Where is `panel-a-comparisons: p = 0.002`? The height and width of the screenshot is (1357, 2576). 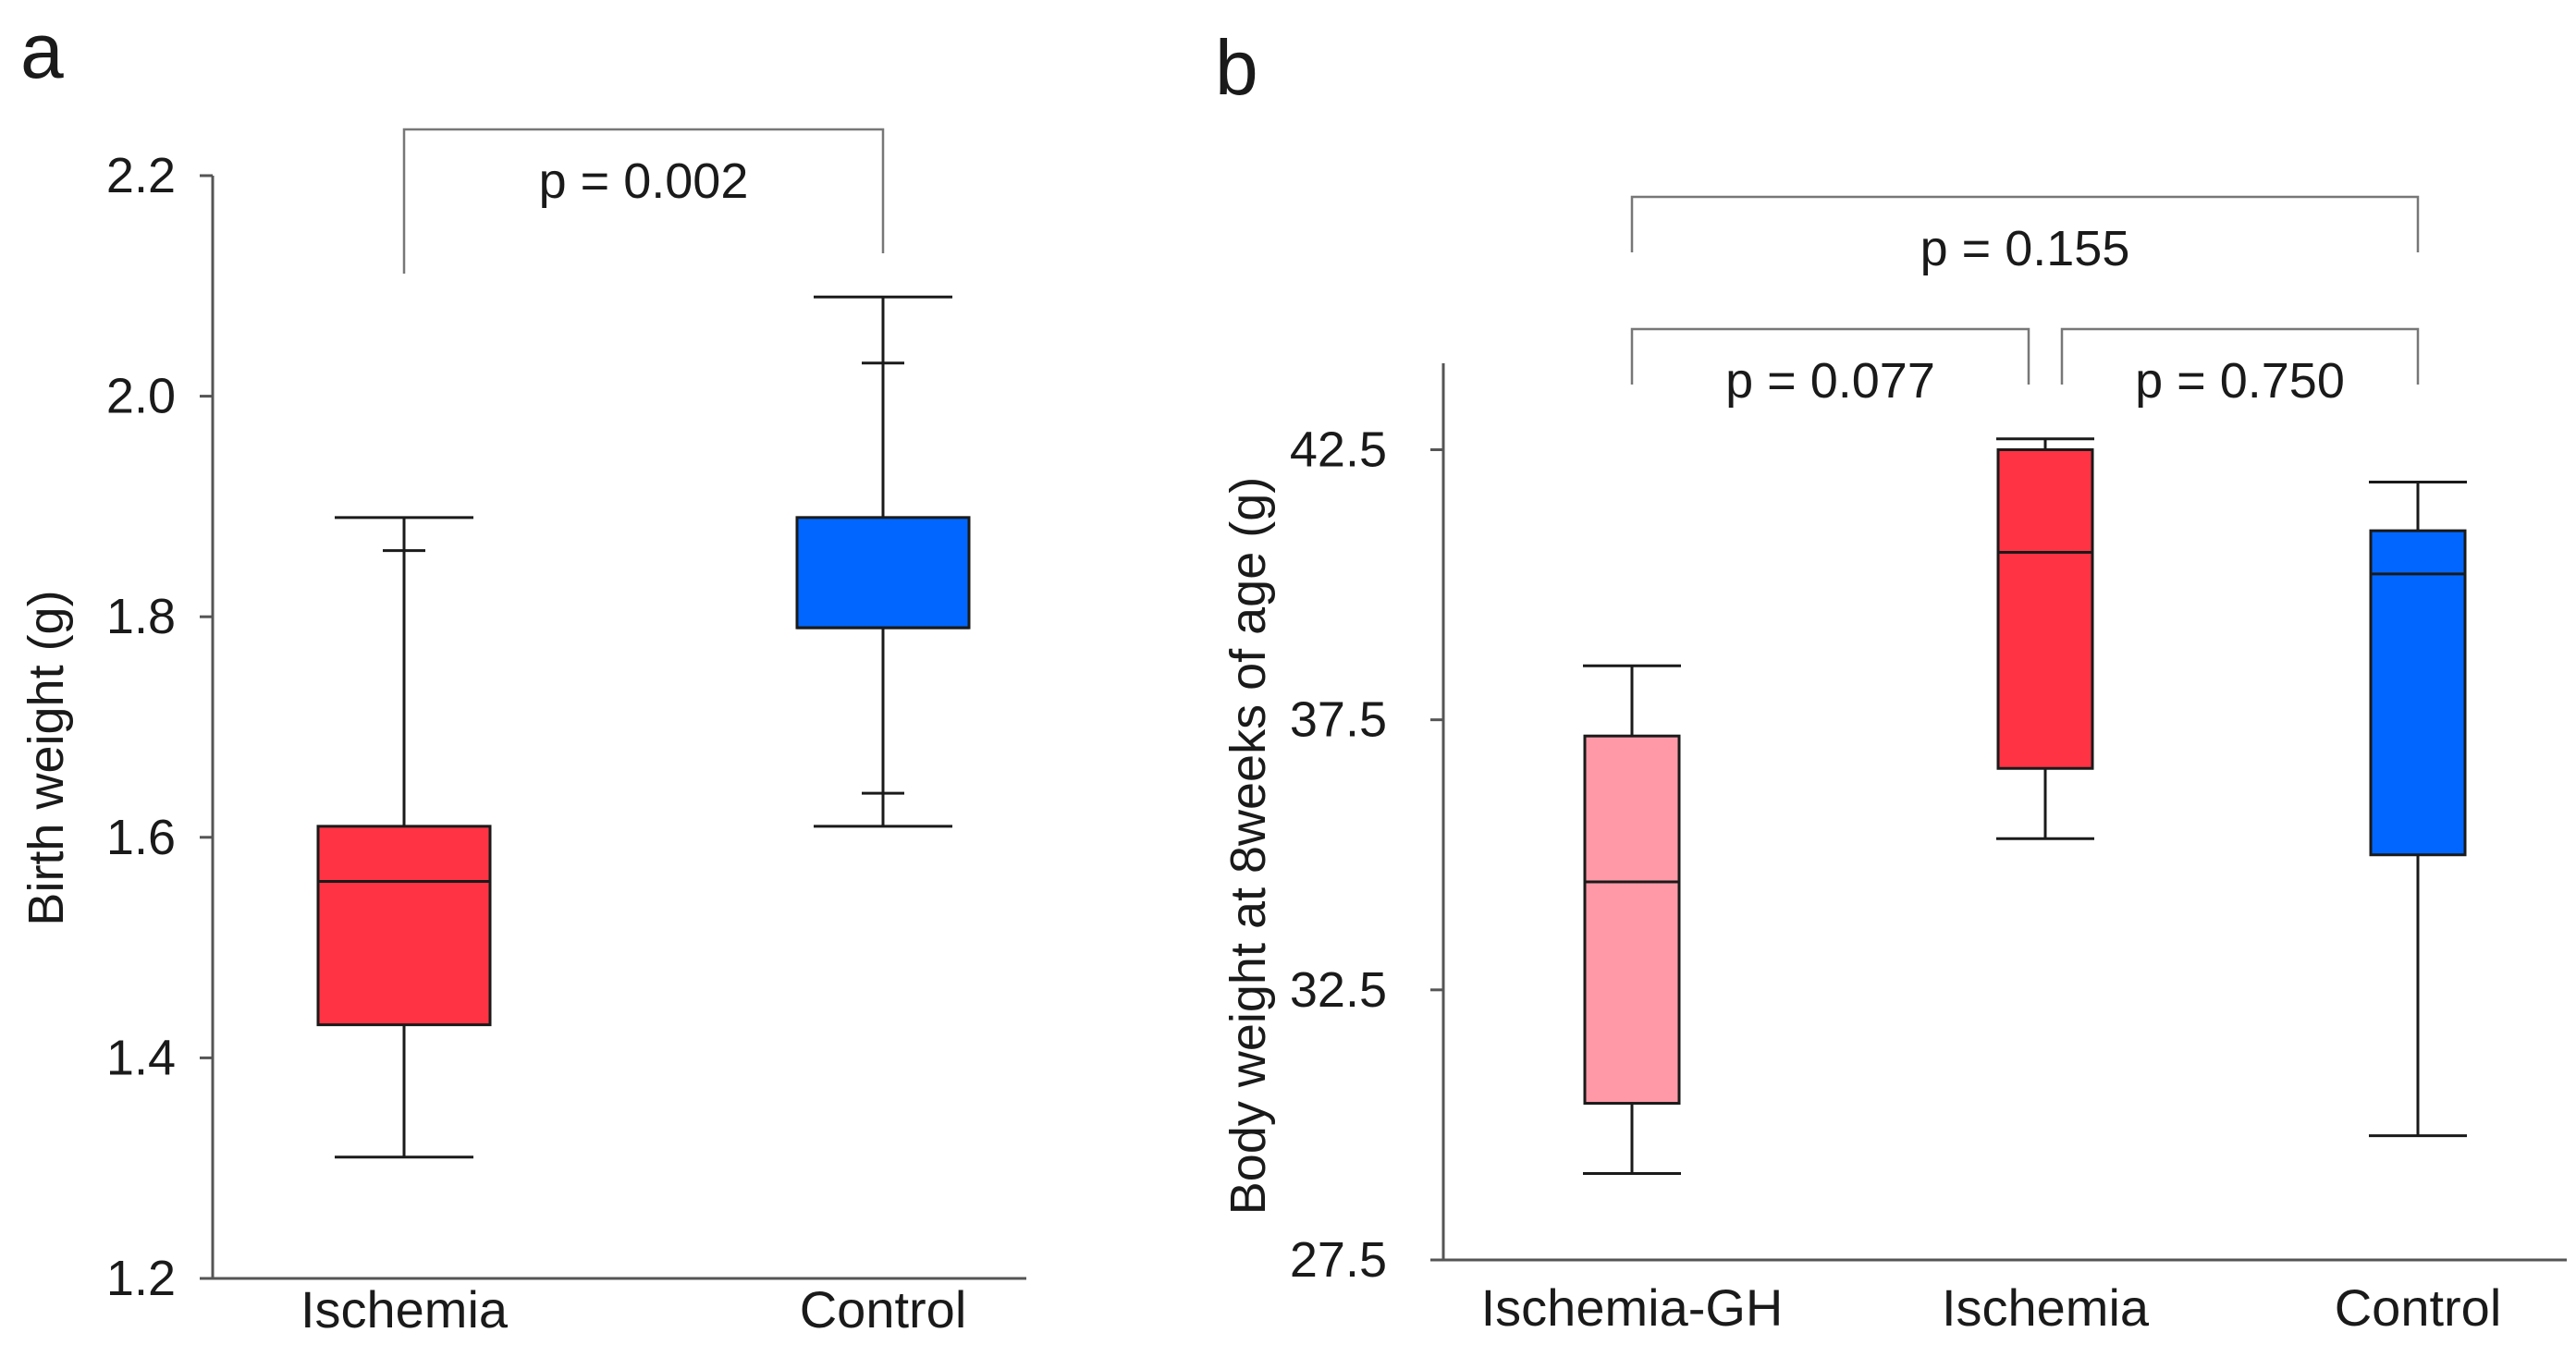
panel-a-comparisons: p = 0.002 is located at coordinates (643, 201).